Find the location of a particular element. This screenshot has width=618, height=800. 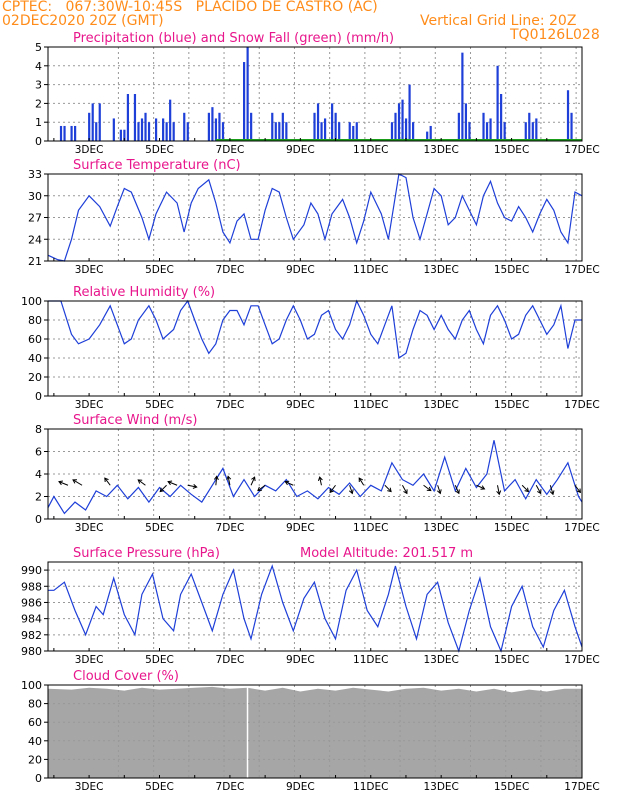

pressure-ytick-label: 982 is located at coordinates (31, 635).